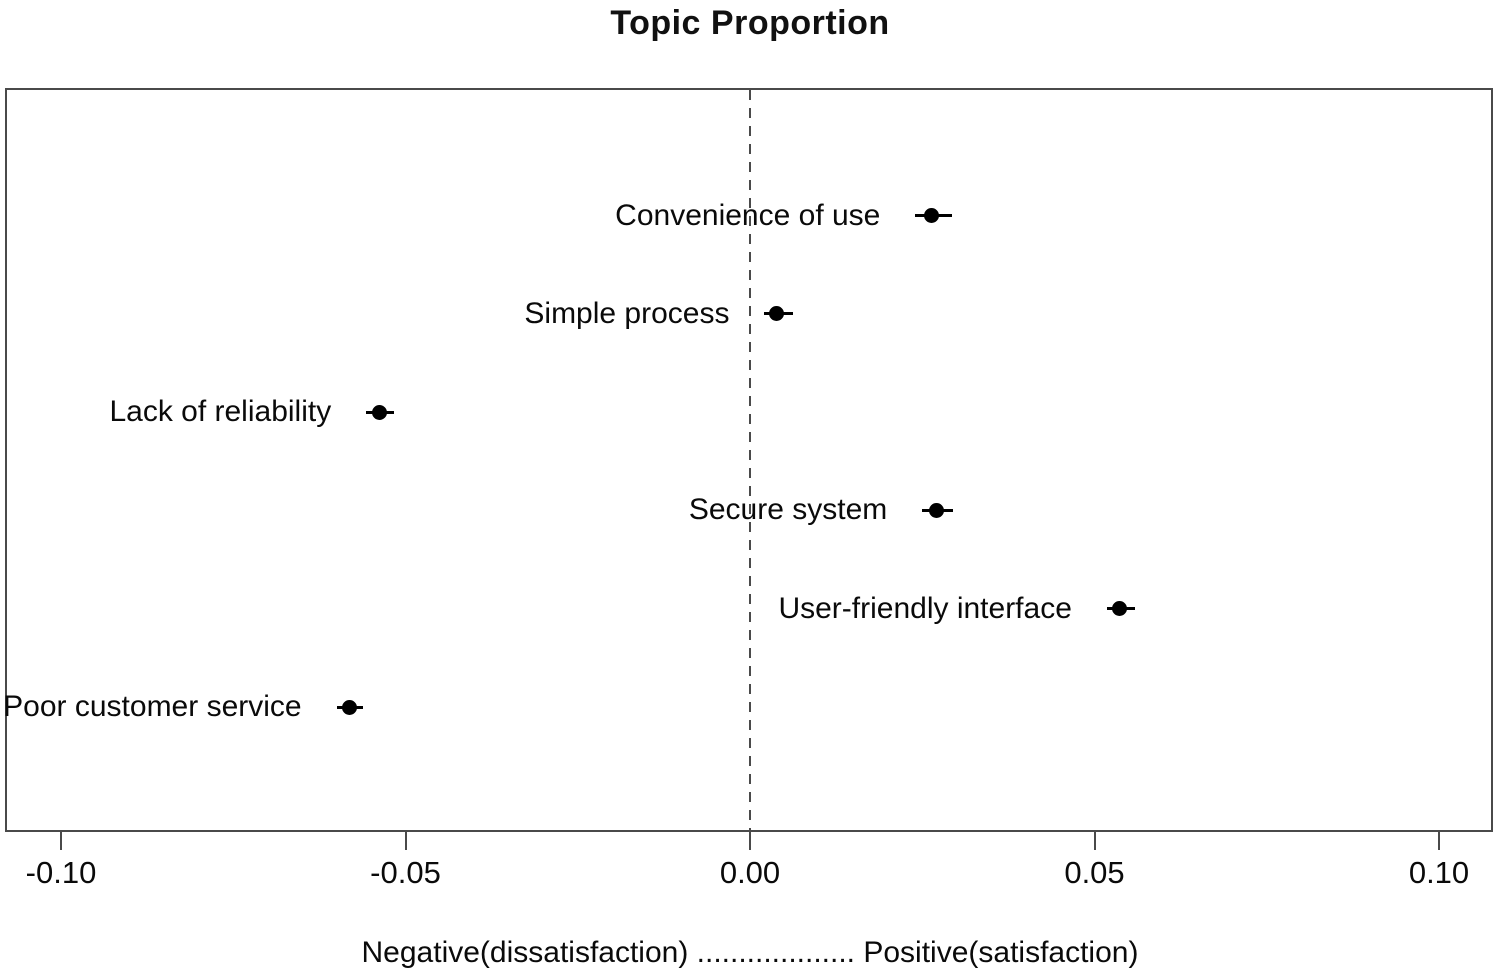 The image size is (1500, 977). Describe the element at coordinates (405, 872) in the screenshot. I see `x-axis-tick-label: -0.05` at that location.